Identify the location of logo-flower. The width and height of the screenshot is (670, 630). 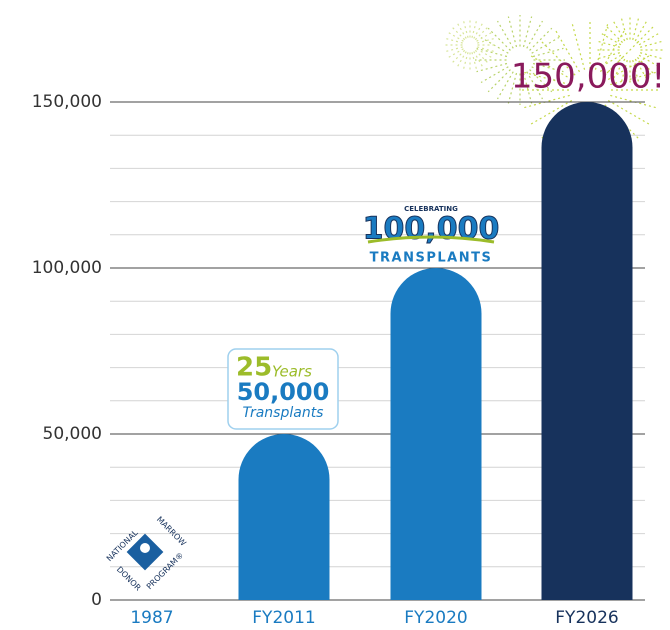
(145, 548).